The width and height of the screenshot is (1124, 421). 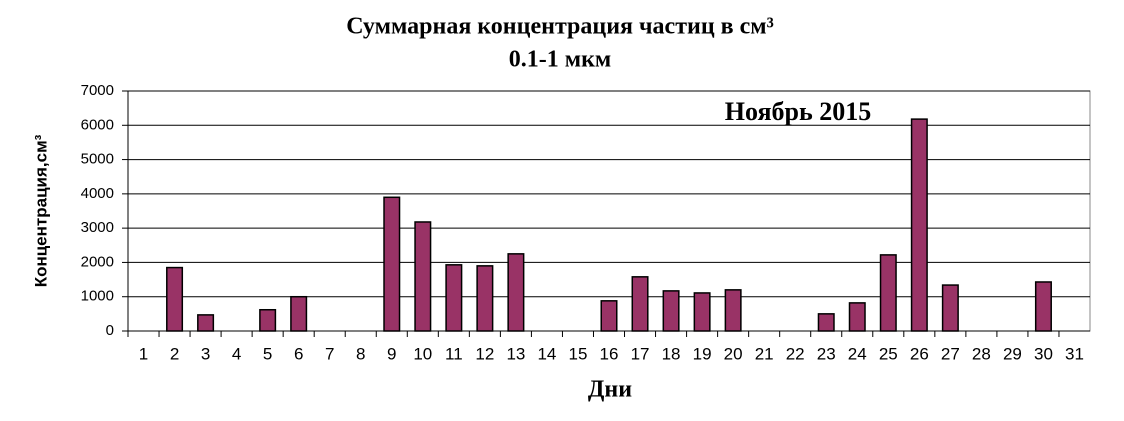 I want to click on y-tick-label: 3000, so click(x=97, y=227).